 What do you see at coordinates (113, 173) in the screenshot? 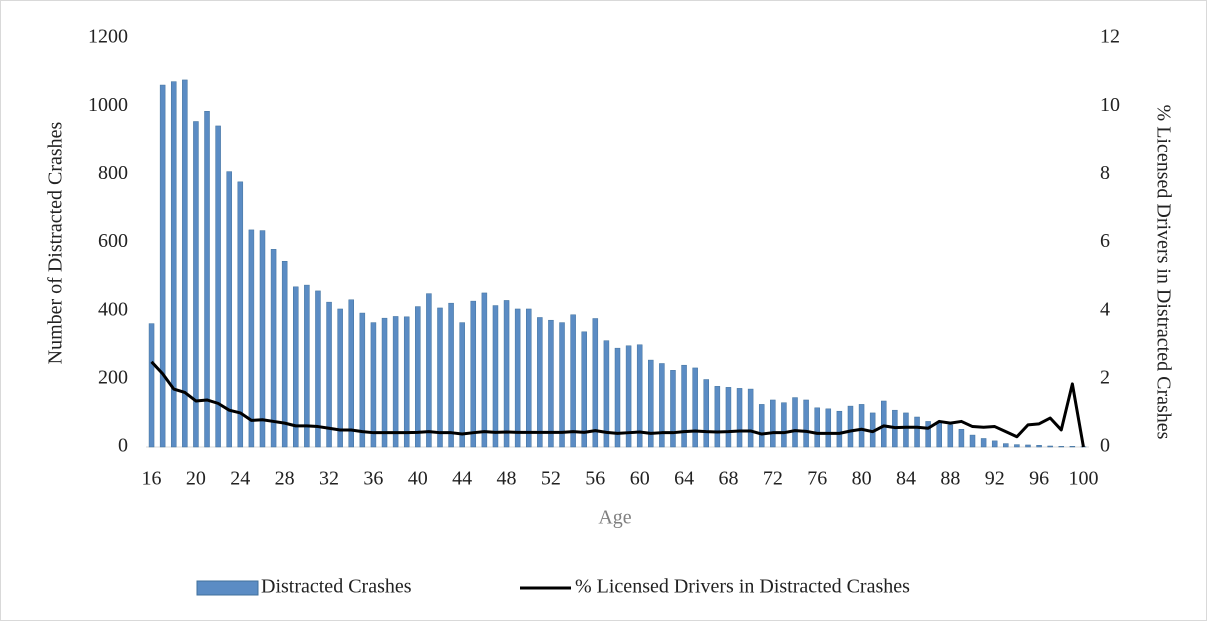
I see `y-tick-label: 800` at bounding box center [113, 173].